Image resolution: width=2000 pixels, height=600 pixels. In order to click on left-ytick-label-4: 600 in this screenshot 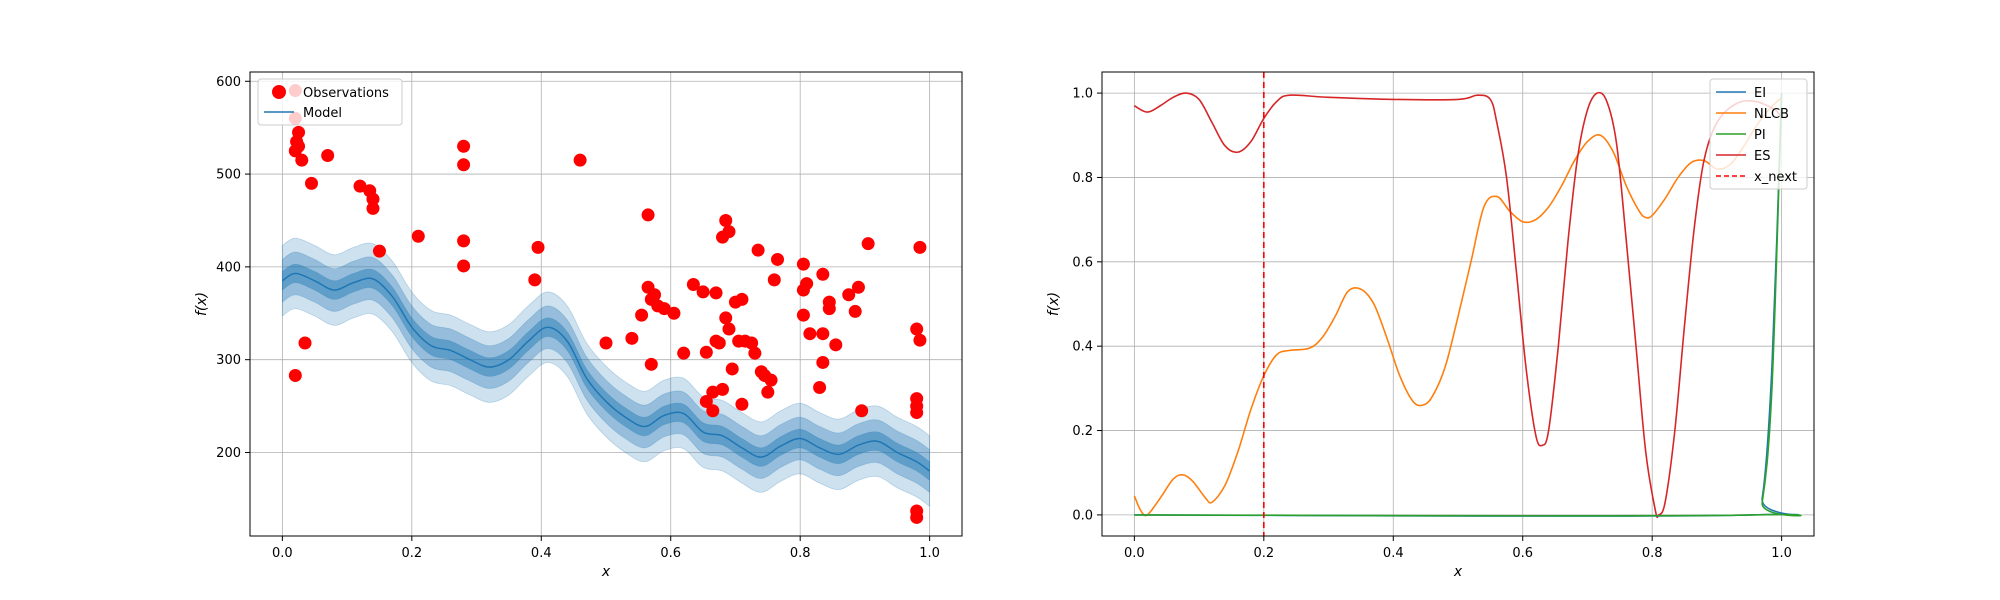, I will do `click(228, 82)`.